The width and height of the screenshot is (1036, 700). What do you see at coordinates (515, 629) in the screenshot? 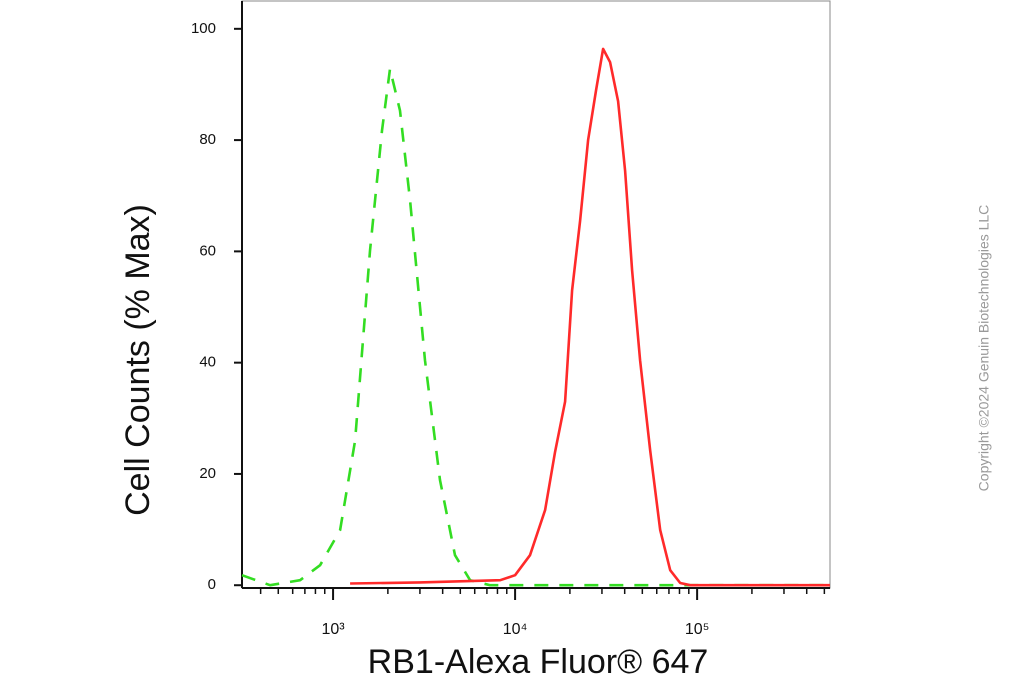
I see `x-tick-label: 10⁴` at bounding box center [515, 629].